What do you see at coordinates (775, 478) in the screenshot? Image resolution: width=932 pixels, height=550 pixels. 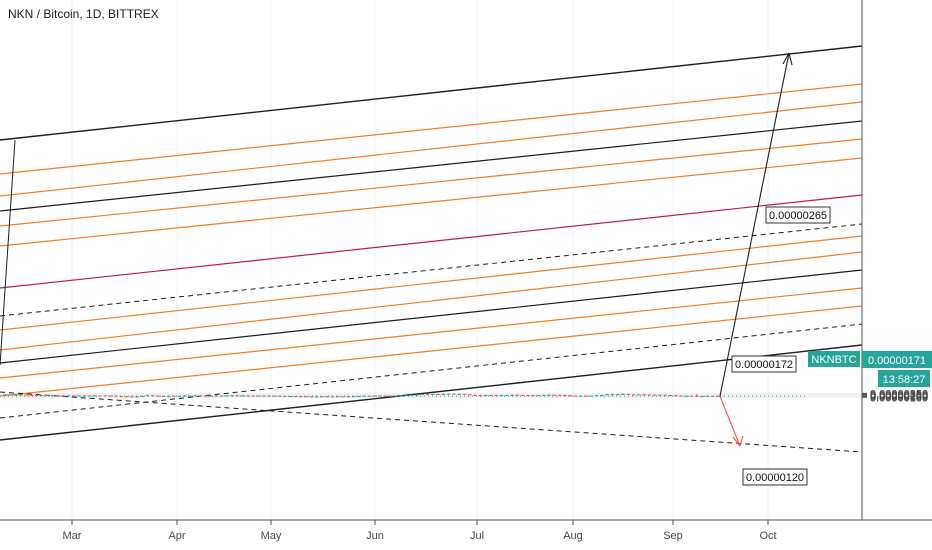 I see `annotation-label: 0.00000120` at bounding box center [775, 478].